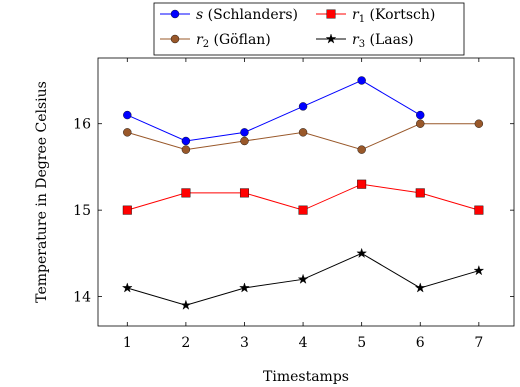 Image resolution: width=520 pixels, height=387 pixels. I want to click on y-axis-label: Temperature in Degree Celsius, so click(42, 192).